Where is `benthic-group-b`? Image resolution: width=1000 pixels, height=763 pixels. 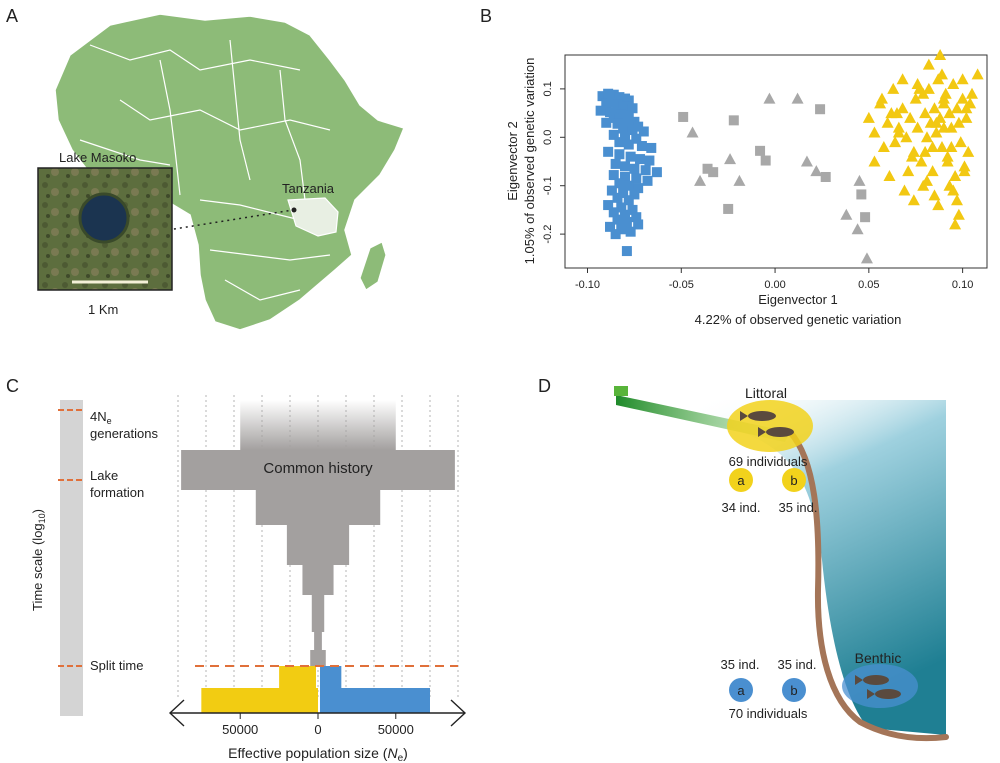 benthic-group-b is located at coordinates (794, 690).